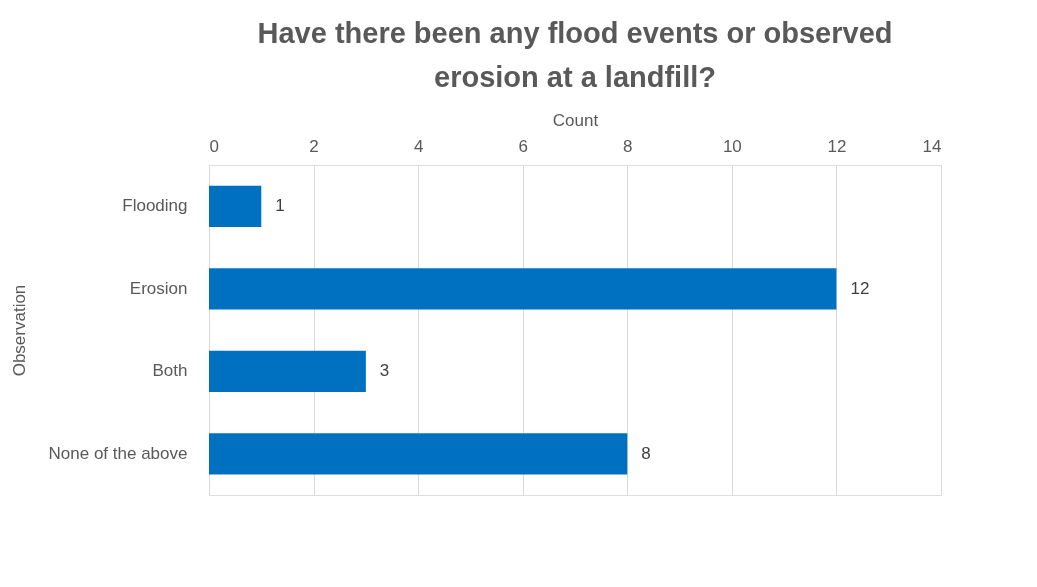 This screenshot has height=587, width=1037. Describe the element at coordinates (118, 453) in the screenshot. I see `y-tick-label: None of the above` at that location.